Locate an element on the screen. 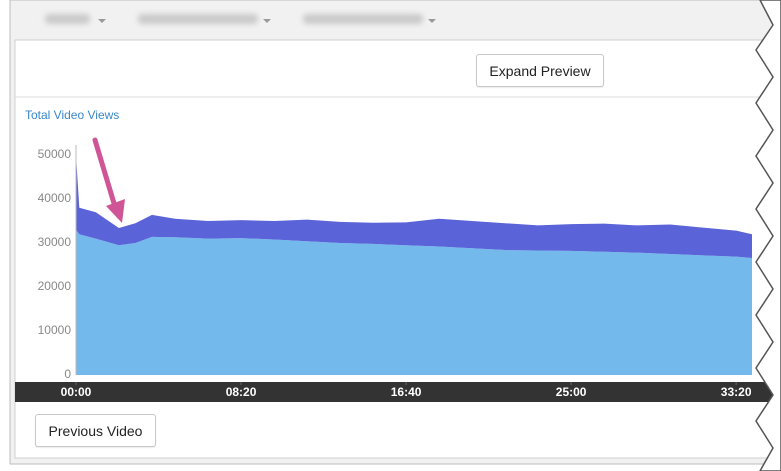 Image resolution: width=781 pixels, height=471 pixels. x-tick-label: 16:40 is located at coordinates (406, 392).